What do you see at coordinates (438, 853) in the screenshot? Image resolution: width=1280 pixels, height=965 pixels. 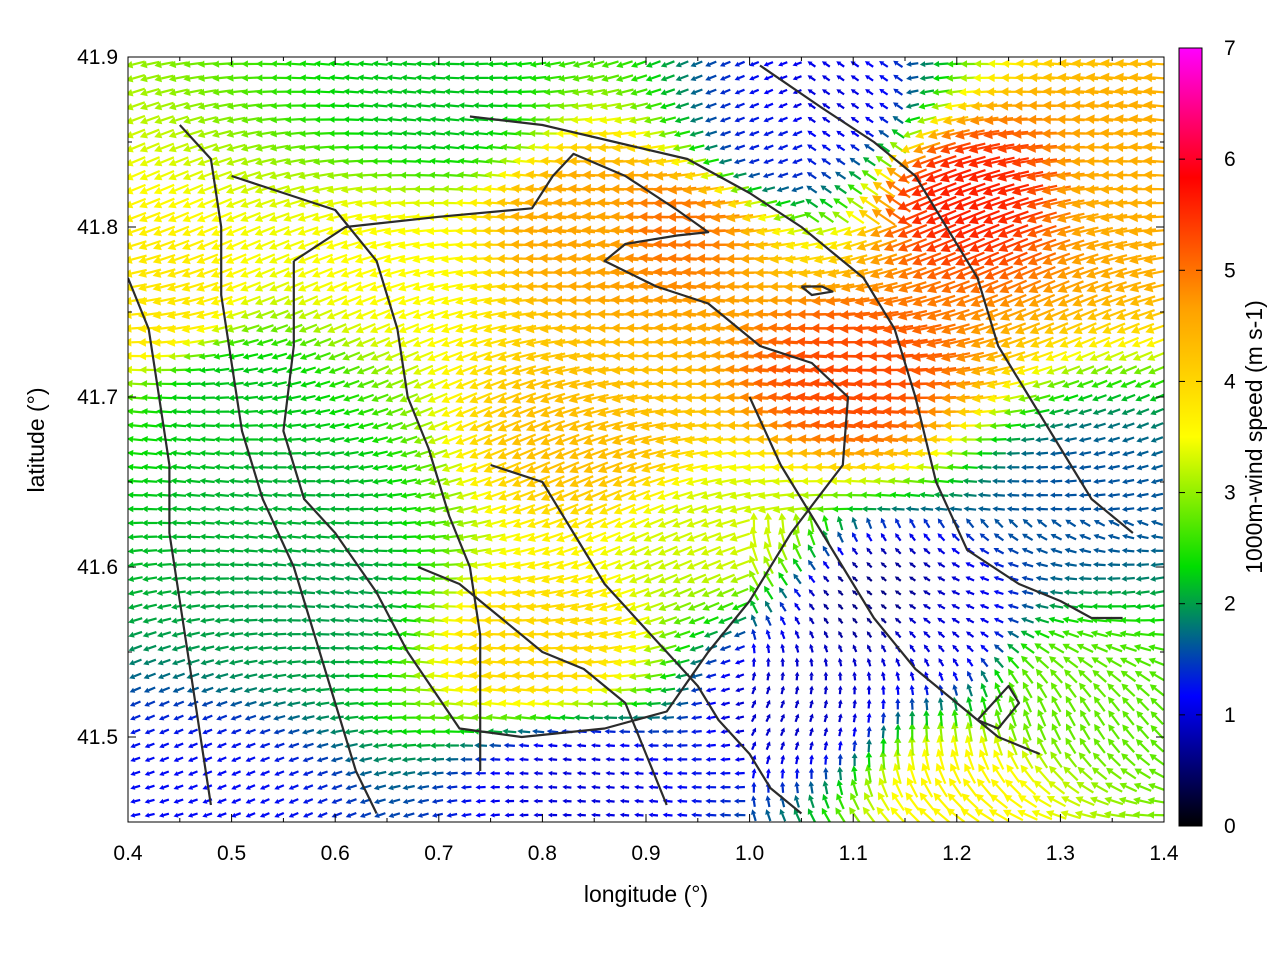 I see `x-tick-label: 0.7` at bounding box center [438, 853].